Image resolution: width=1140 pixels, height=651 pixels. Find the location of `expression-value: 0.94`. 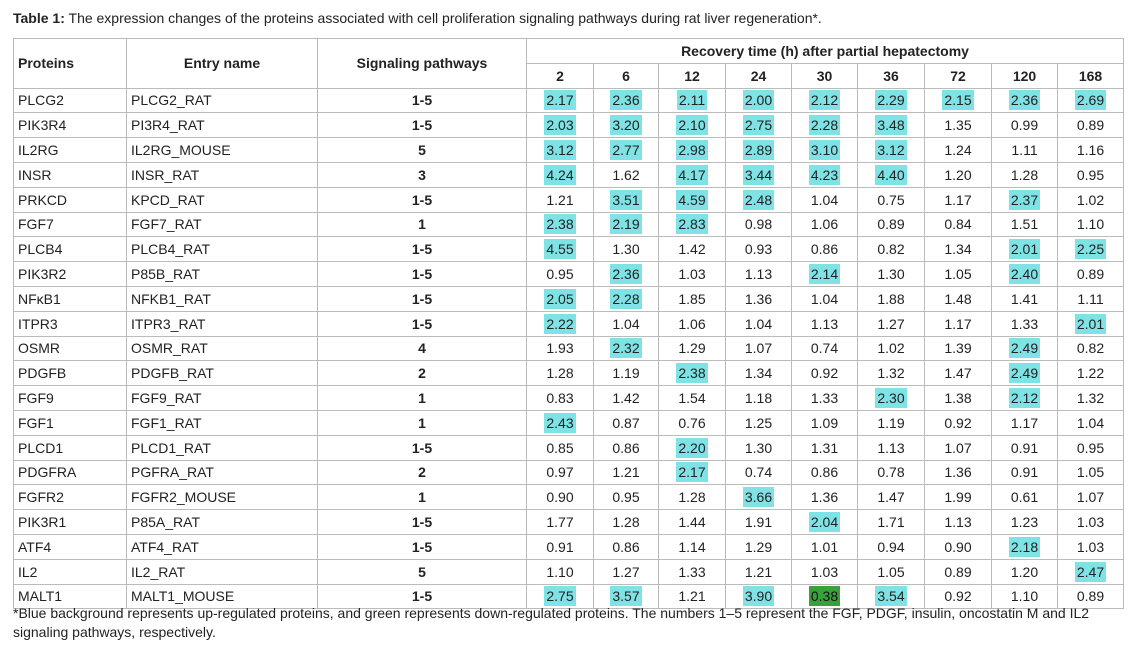

expression-value: 0.94 is located at coordinates (891, 546).